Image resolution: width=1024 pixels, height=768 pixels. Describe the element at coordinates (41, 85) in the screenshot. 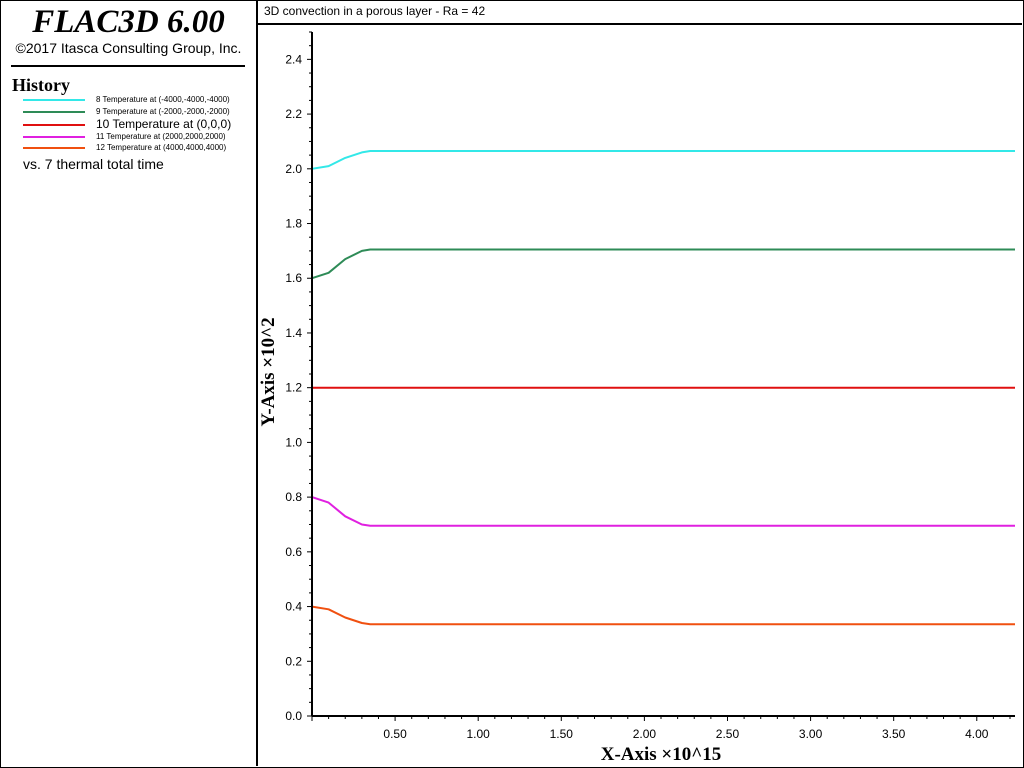

I see `legend-heading: History` at that location.